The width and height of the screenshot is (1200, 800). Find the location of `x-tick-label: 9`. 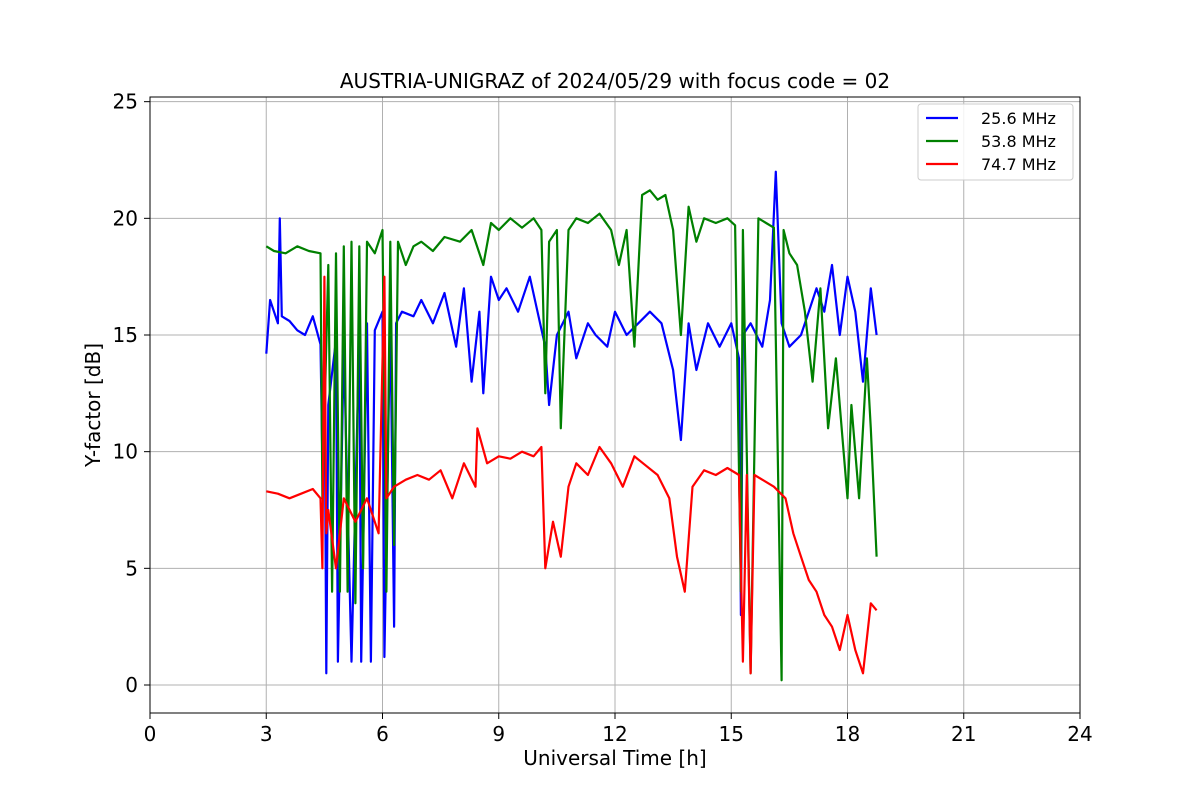

x-tick-label: 9 is located at coordinates (498, 734).